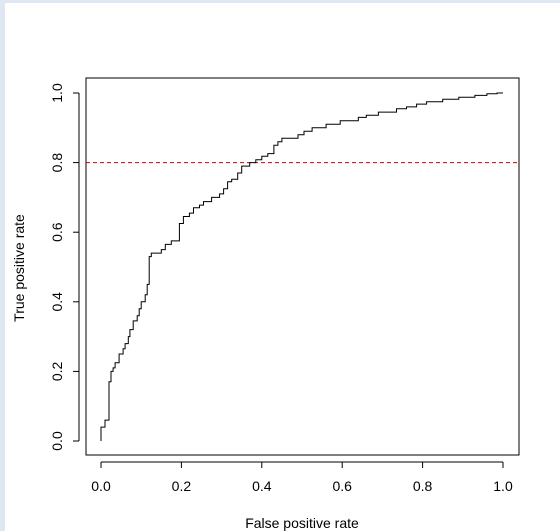  What do you see at coordinates (57, 93) in the screenshot?
I see `y-tick-label: 1.0` at bounding box center [57, 93].